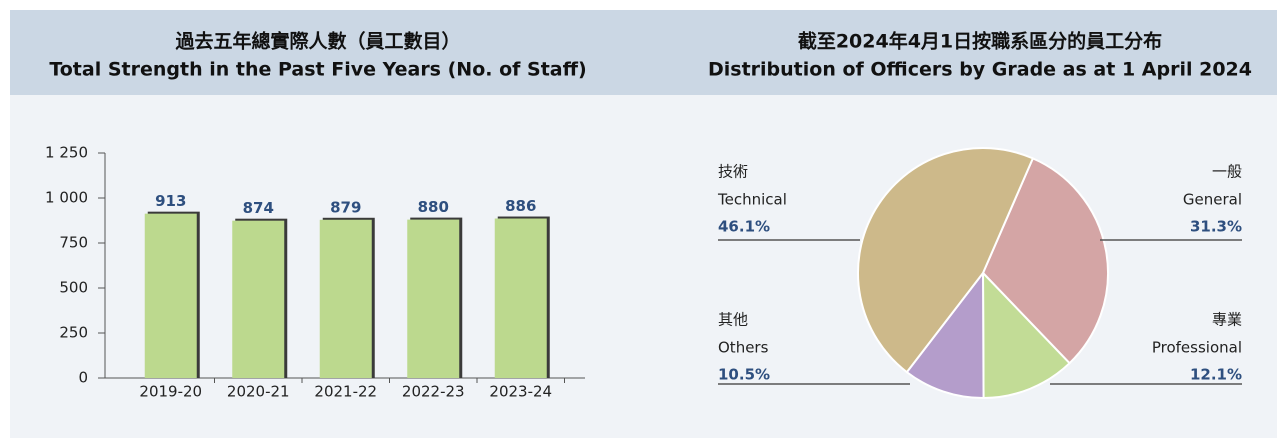 The width and height of the screenshot is (1287, 448). What do you see at coordinates (73, 333) in the screenshot?
I see `y-tick-label: 250` at bounding box center [73, 333].